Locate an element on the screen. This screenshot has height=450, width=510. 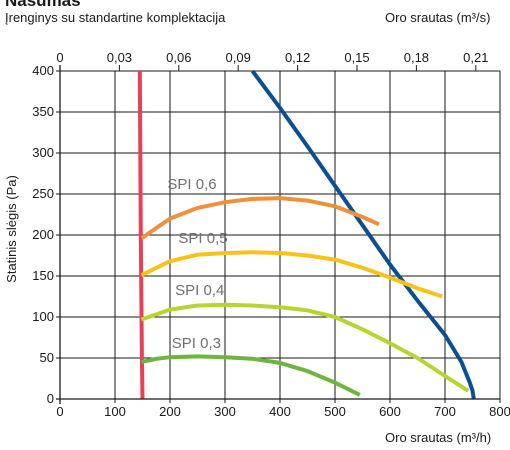
annotations: SPI 0,6 SPI 0,5 SPI 0,4 SPI 0,3 is located at coordinates (197, 264).